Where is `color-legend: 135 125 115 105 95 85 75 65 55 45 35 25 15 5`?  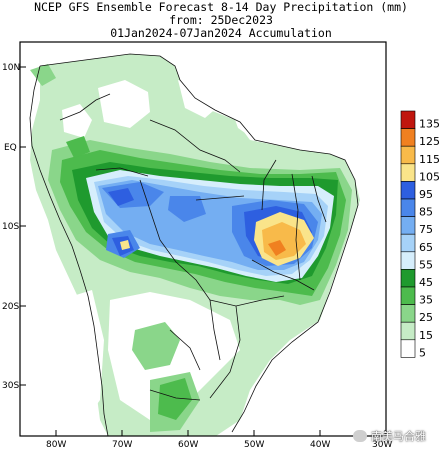
color-legend: 135 125 115 105 95 85 75 65 55 45 35 25 15 5 is located at coordinates (420, 234).